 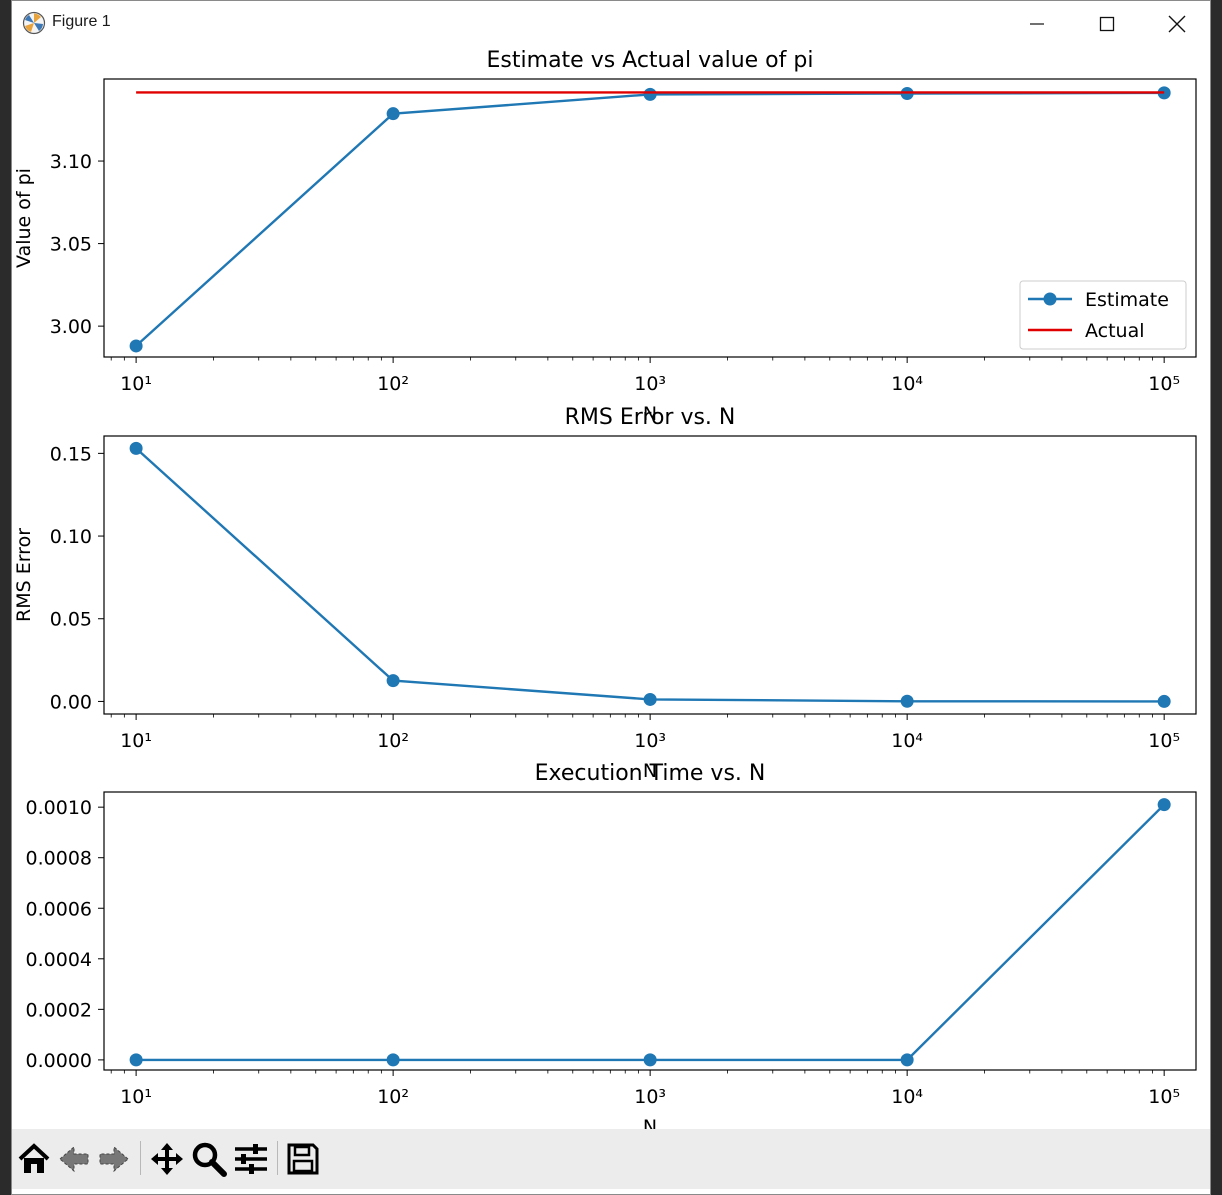 I want to click on zoom-button, so click(x=209, y=1159).